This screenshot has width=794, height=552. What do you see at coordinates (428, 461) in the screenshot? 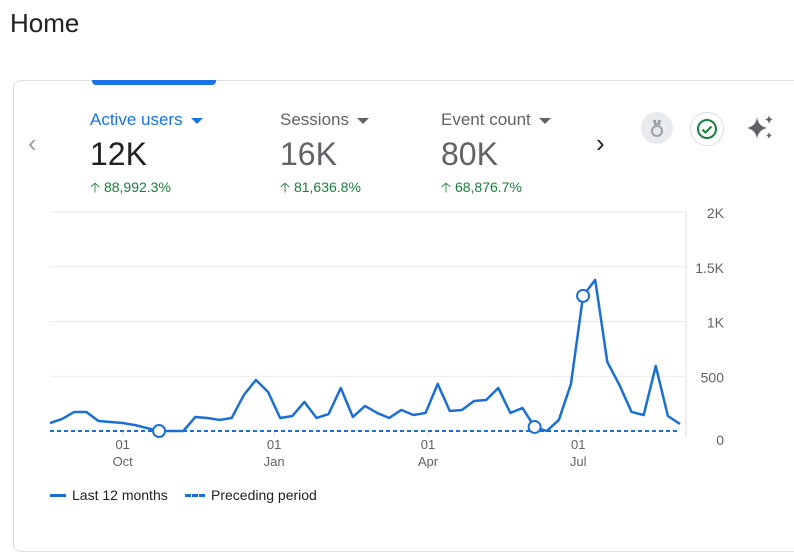
I see `x-tick-month: Apr` at bounding box center [428, 461].